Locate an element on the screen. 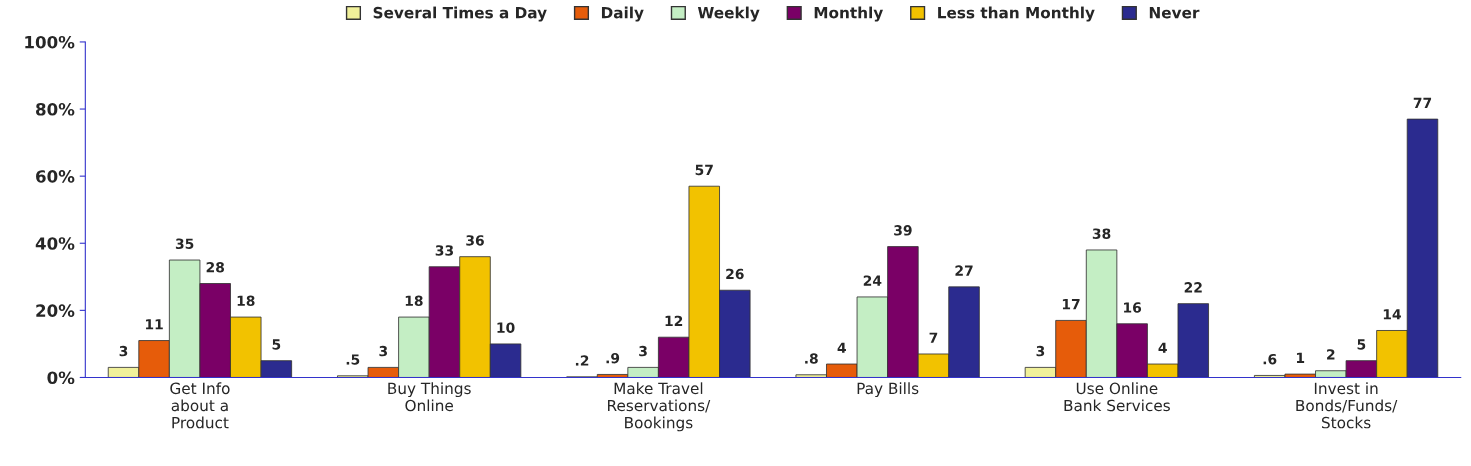 The height and width of the screenshot is (466, 1471). x-tick-label: Buy Things Online is located at coordinates (429, 397).